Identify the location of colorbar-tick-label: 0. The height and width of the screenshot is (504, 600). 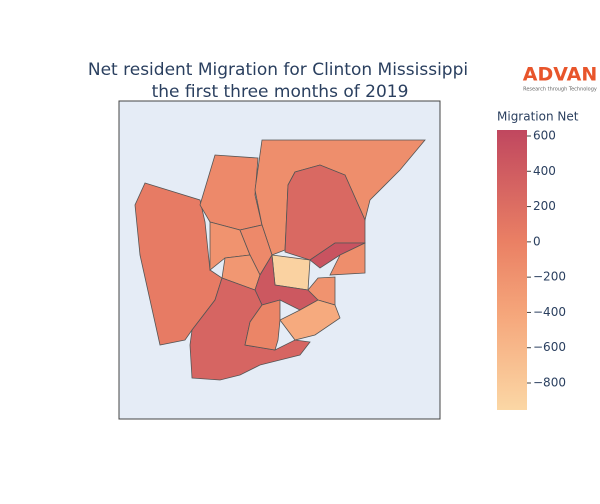
(537, 241).